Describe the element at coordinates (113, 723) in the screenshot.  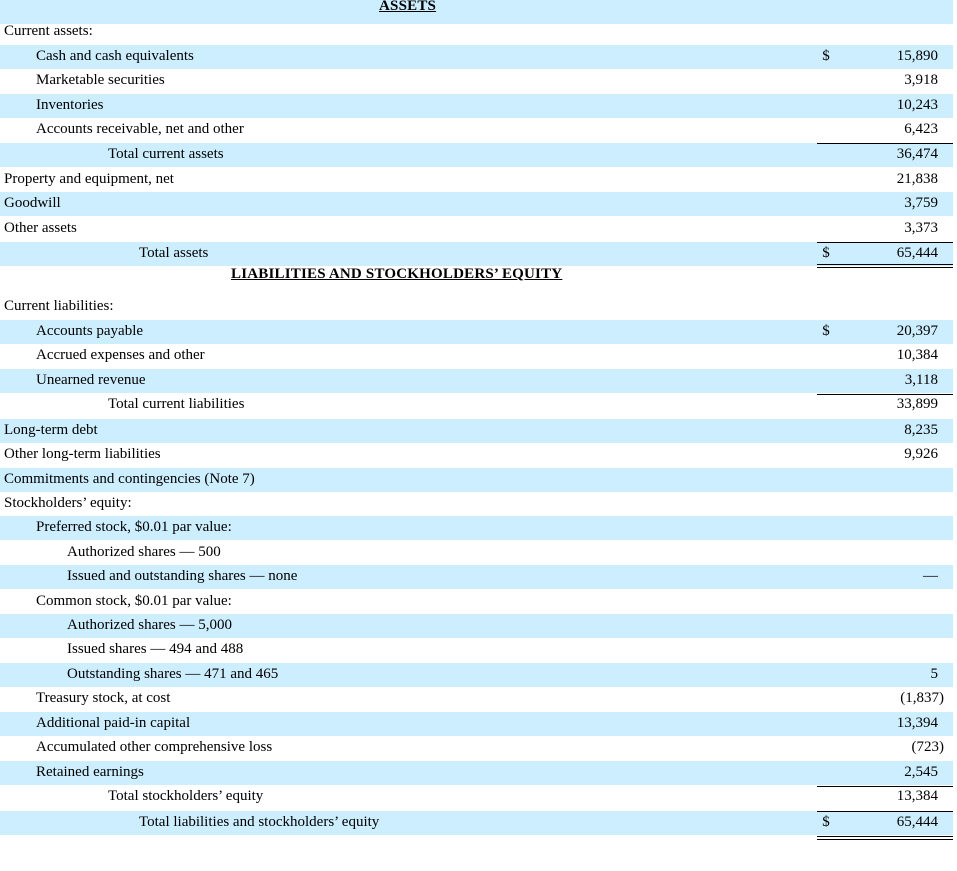
I see `line-item-label: Additional paid-in capital` at that location.